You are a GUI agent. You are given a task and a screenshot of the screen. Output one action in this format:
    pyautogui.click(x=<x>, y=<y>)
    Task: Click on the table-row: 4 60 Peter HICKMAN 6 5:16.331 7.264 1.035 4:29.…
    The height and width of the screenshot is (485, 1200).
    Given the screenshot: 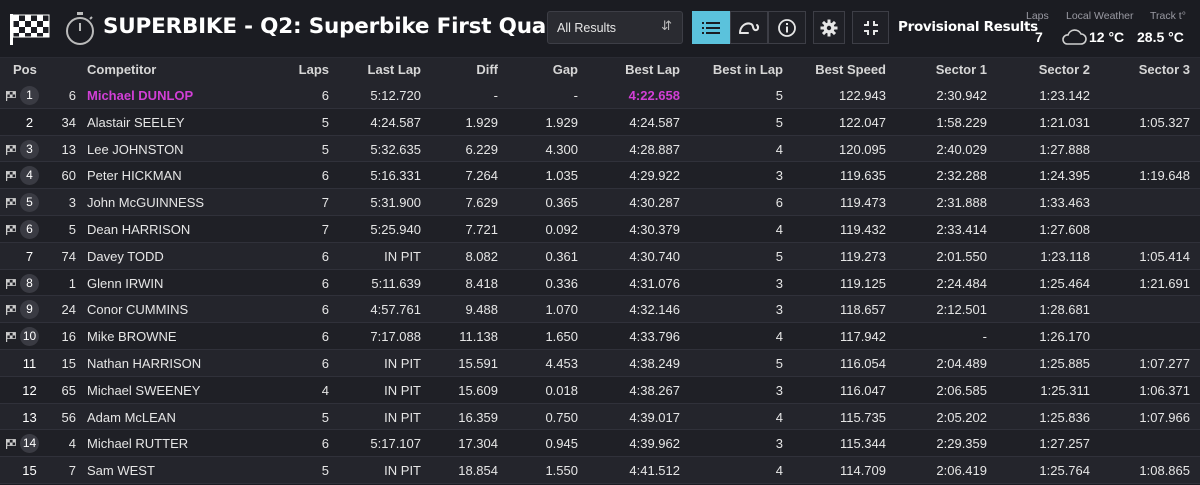 What is the action you would take?
    pyautogui.click(x=600, y=176)
    